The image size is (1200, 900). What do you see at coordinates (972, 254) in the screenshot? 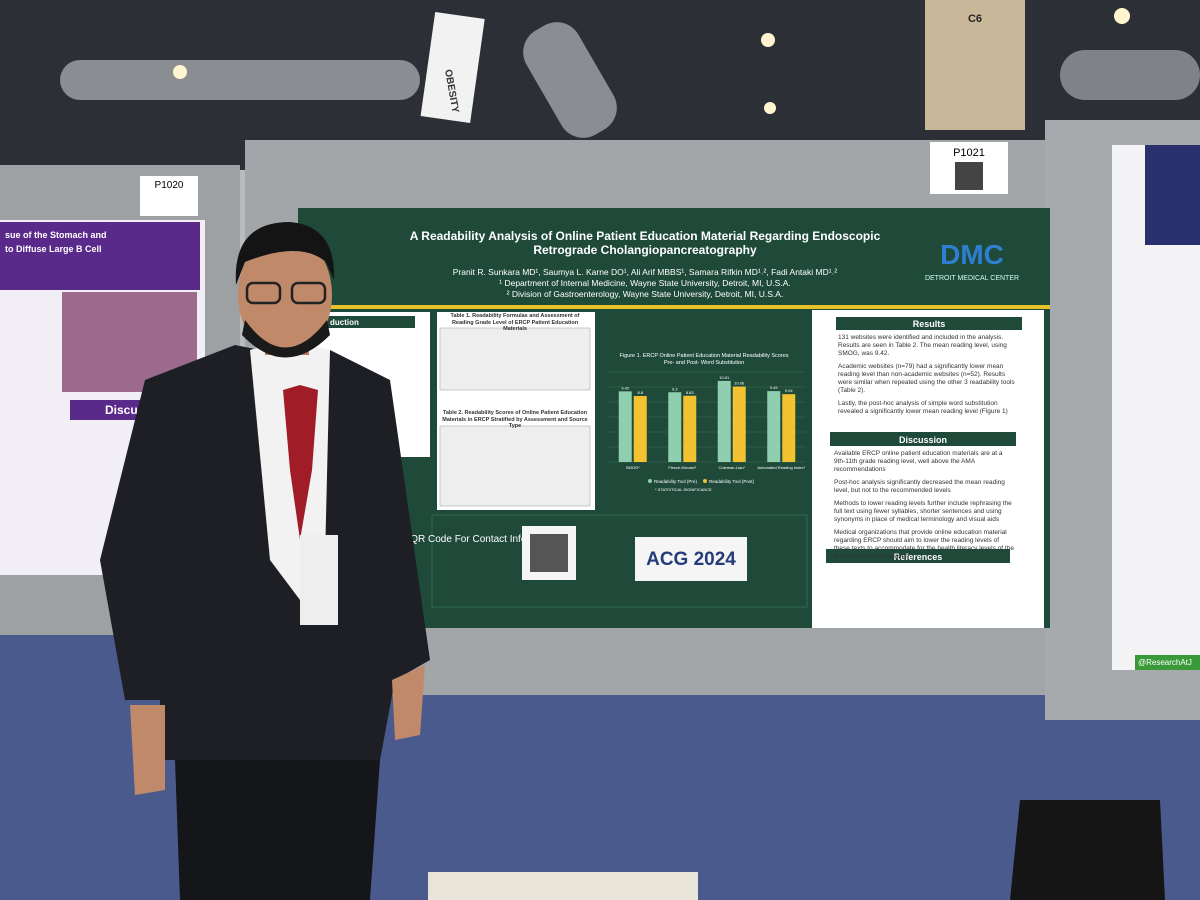
I see `logo: DMC` at bounding box center [972, 254].